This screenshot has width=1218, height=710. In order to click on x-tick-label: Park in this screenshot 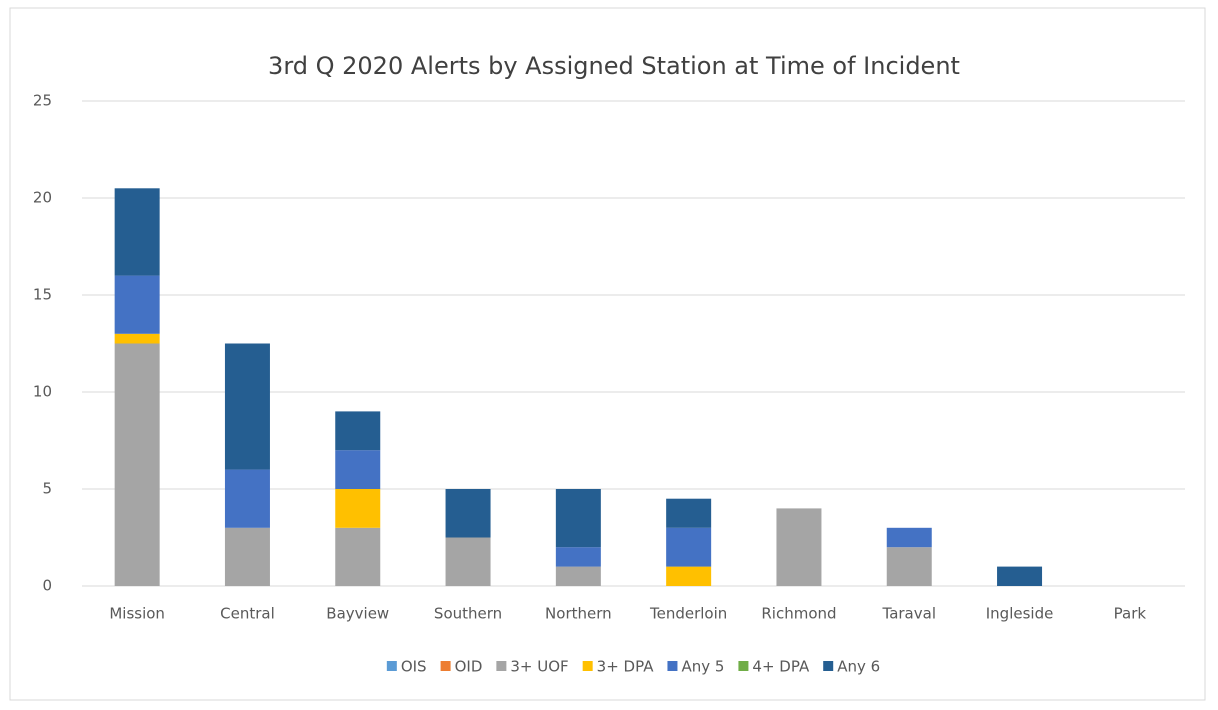, I will do `click(1130, 614)`.